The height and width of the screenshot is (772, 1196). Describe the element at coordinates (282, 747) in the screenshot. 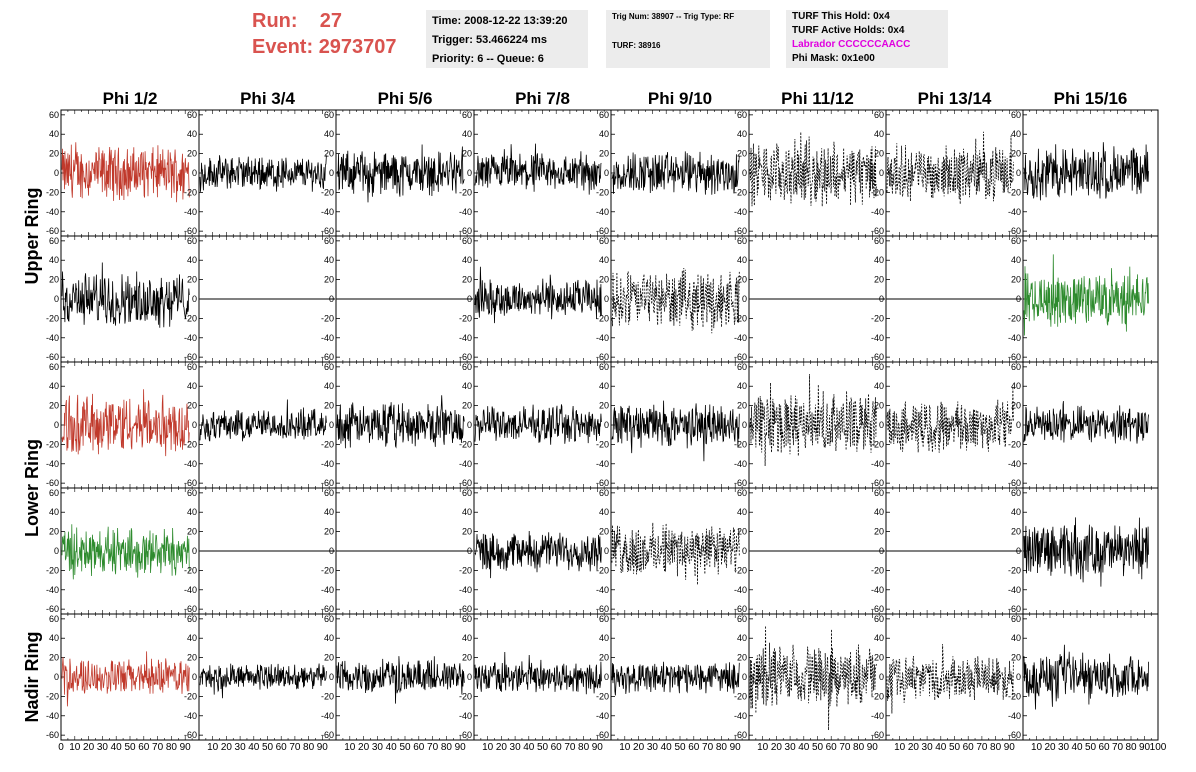

I see `x-tick-label: 60` at that location.